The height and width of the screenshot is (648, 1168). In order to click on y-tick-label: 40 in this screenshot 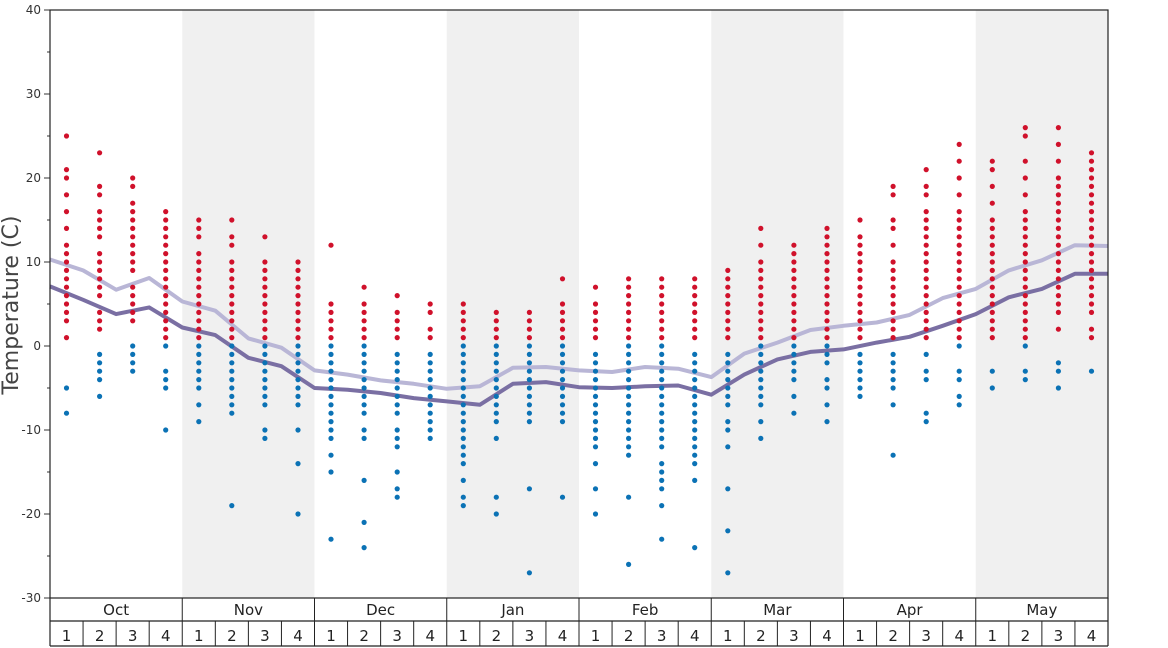, I will do `click(33, 10)`.